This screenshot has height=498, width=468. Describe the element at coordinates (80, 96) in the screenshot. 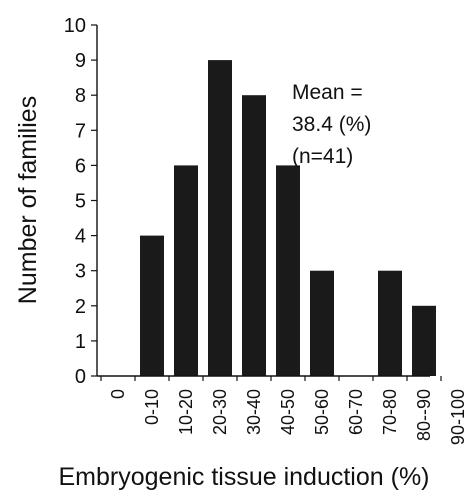

I see `y-tick-label: 8` at that location.